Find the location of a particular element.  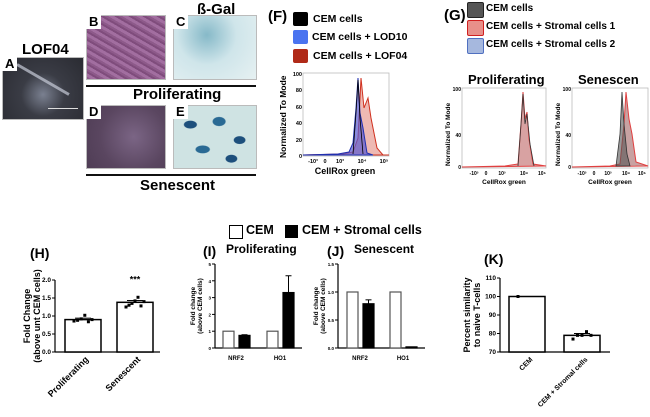

y-axis-label: (above unt CEM cells) is located at coordinates (37, 316).